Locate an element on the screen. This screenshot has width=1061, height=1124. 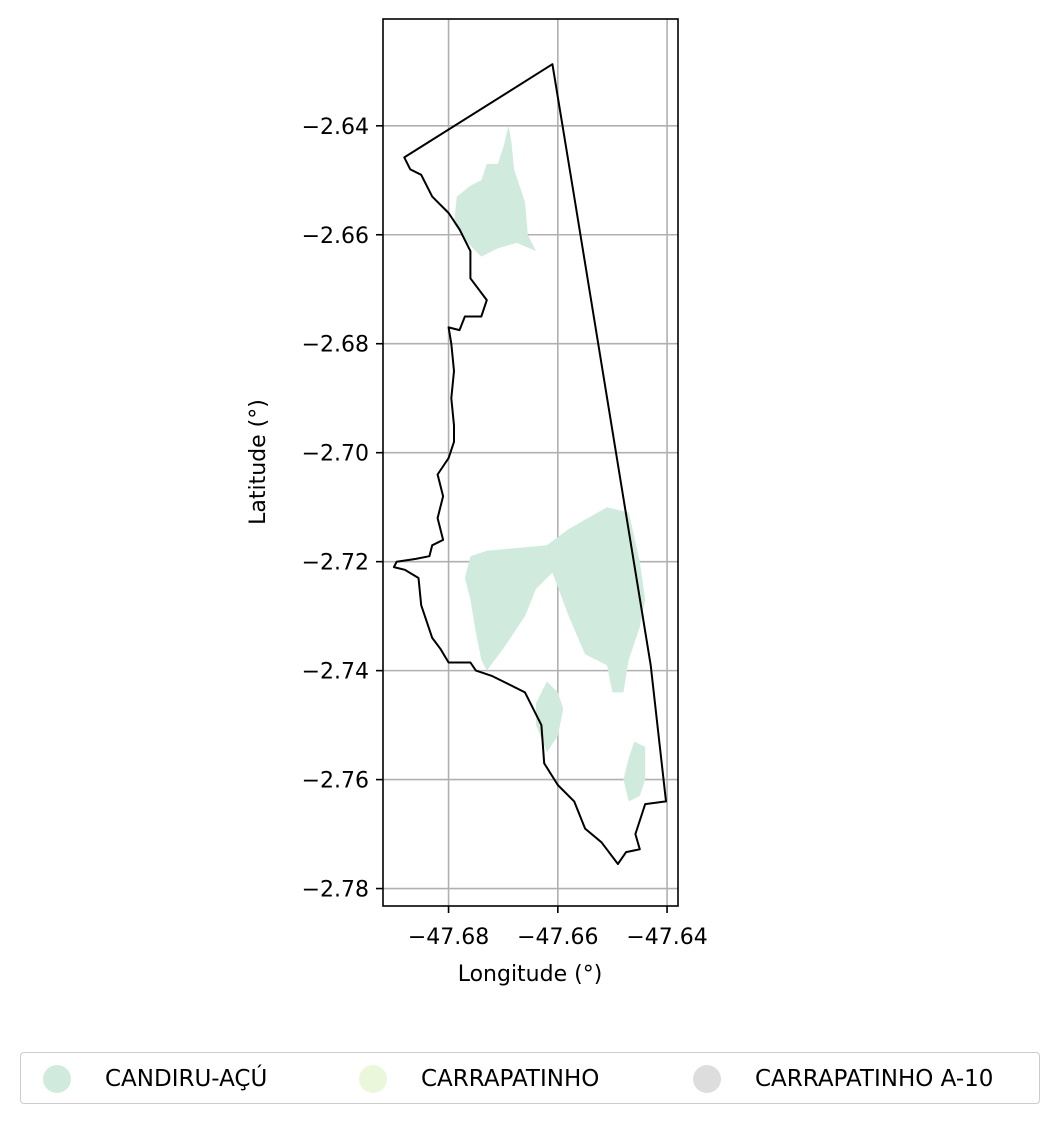
y-tick-label: −2.72 is located at coordinates (335, 563).